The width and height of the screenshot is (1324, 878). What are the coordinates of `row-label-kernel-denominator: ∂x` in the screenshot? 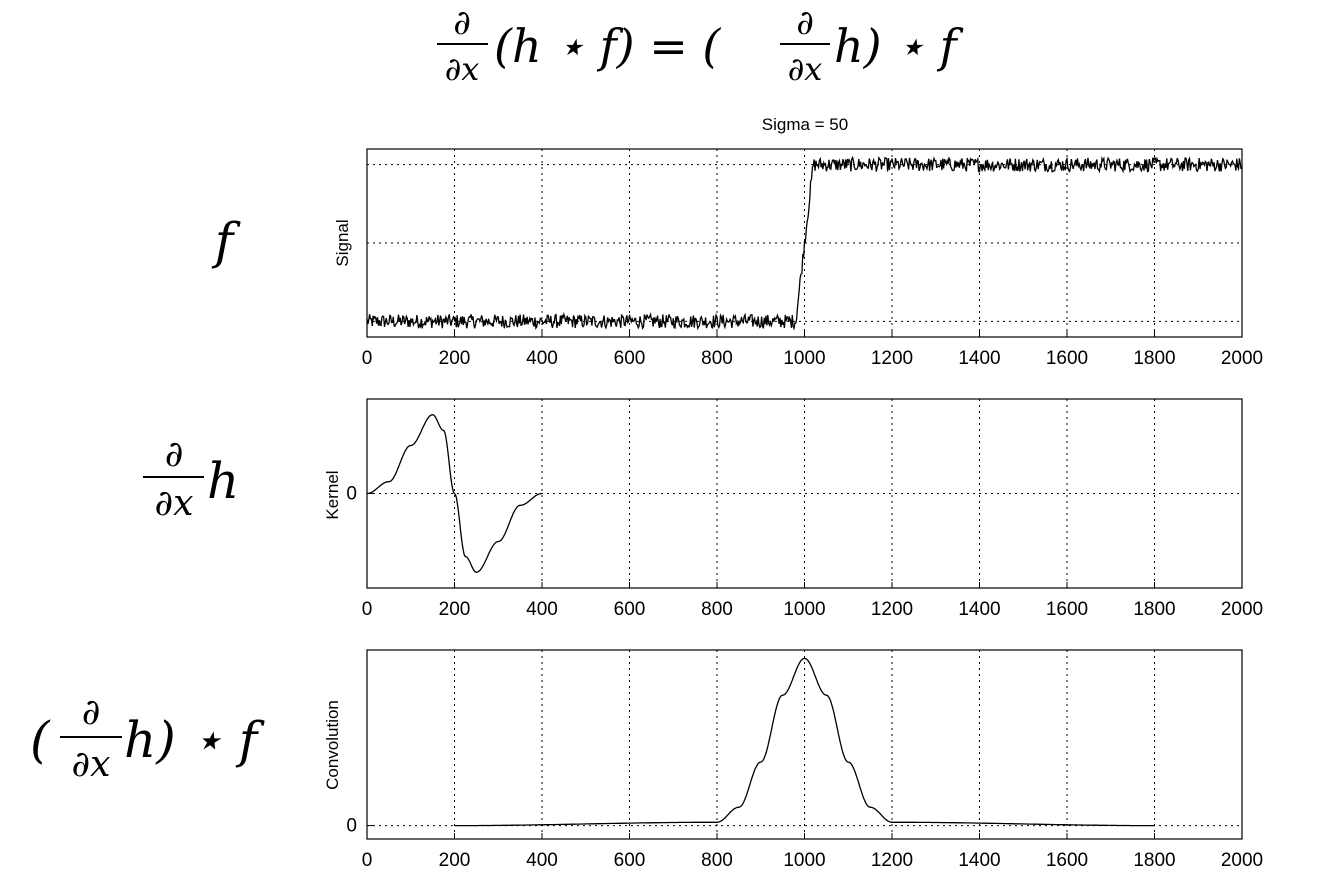 It's located at (174, 503).